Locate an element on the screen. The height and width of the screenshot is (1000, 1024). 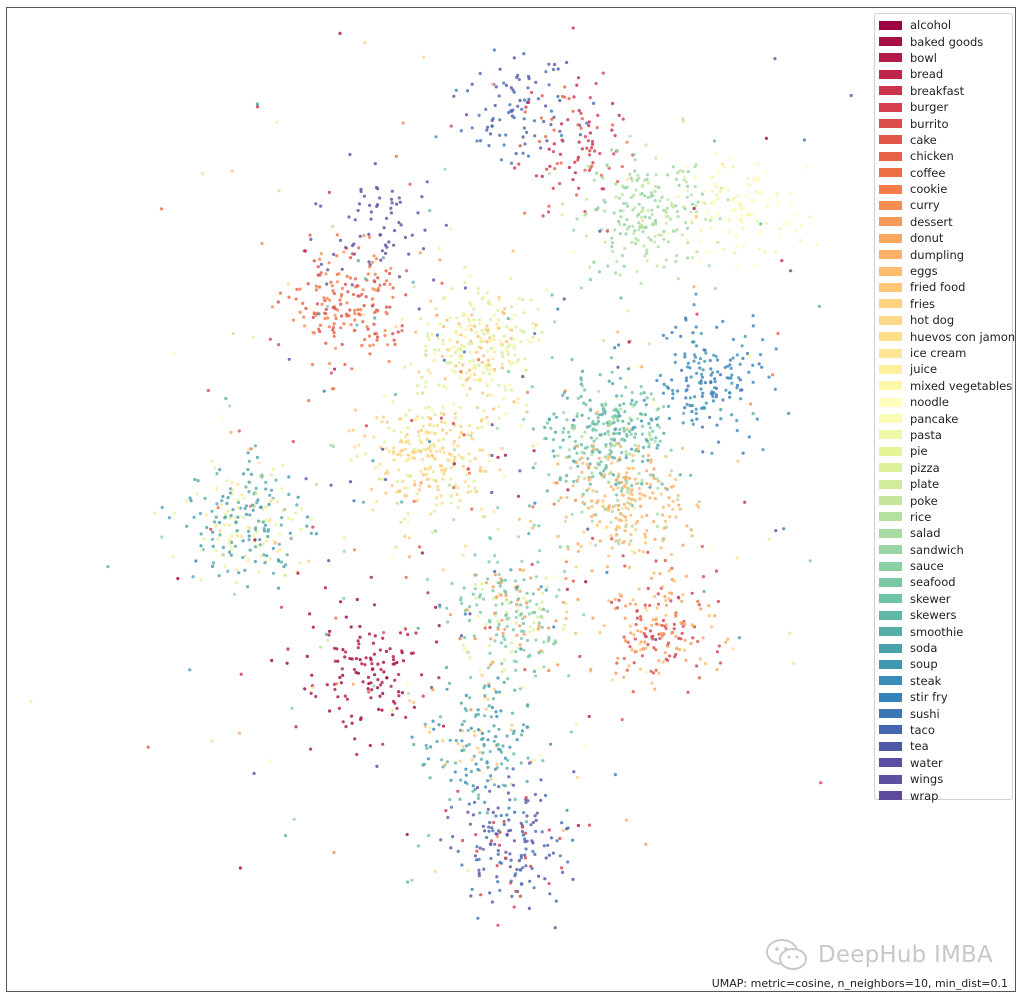
legend-item: smoothie is located at coordinates (945, 631).